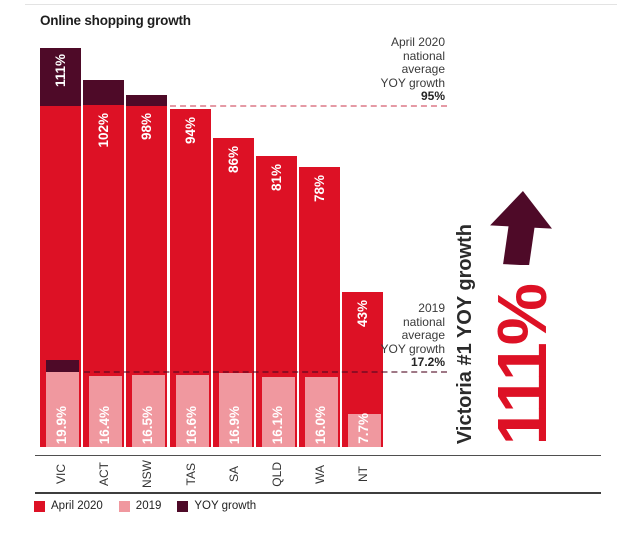 Image resolution: width=617 pixels, height=534 pixels. What do you see at coordinates (385, 335) in the screenshot?
I see `annotation-2019-average: 2019 national average YOY growth 17.2%` at bounding box center [385, 335].